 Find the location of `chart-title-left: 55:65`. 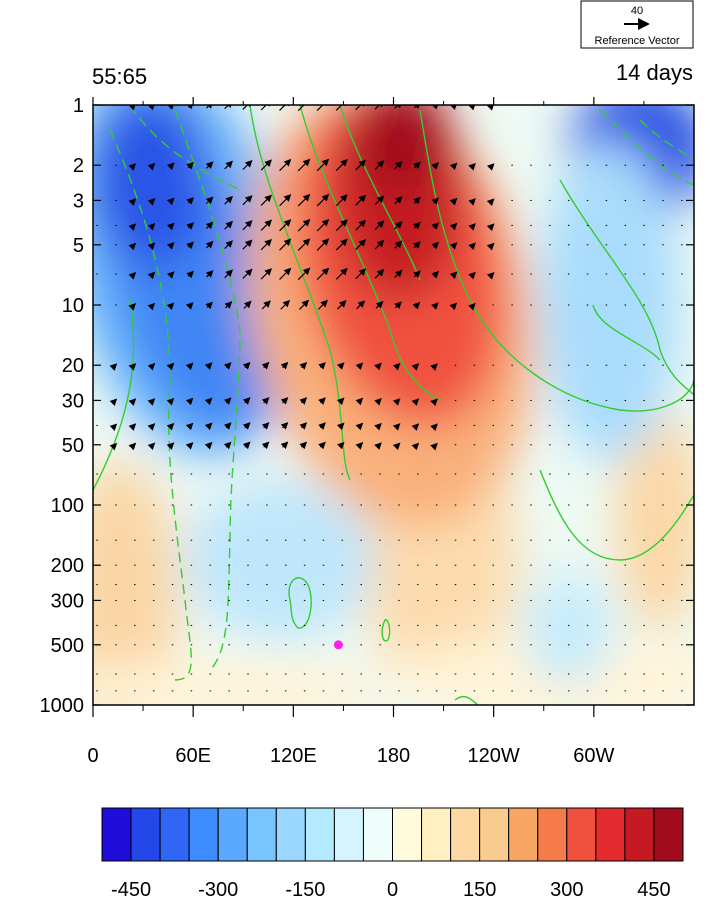

chart-title-left: 55:65 is located at coordinates (119, 76).